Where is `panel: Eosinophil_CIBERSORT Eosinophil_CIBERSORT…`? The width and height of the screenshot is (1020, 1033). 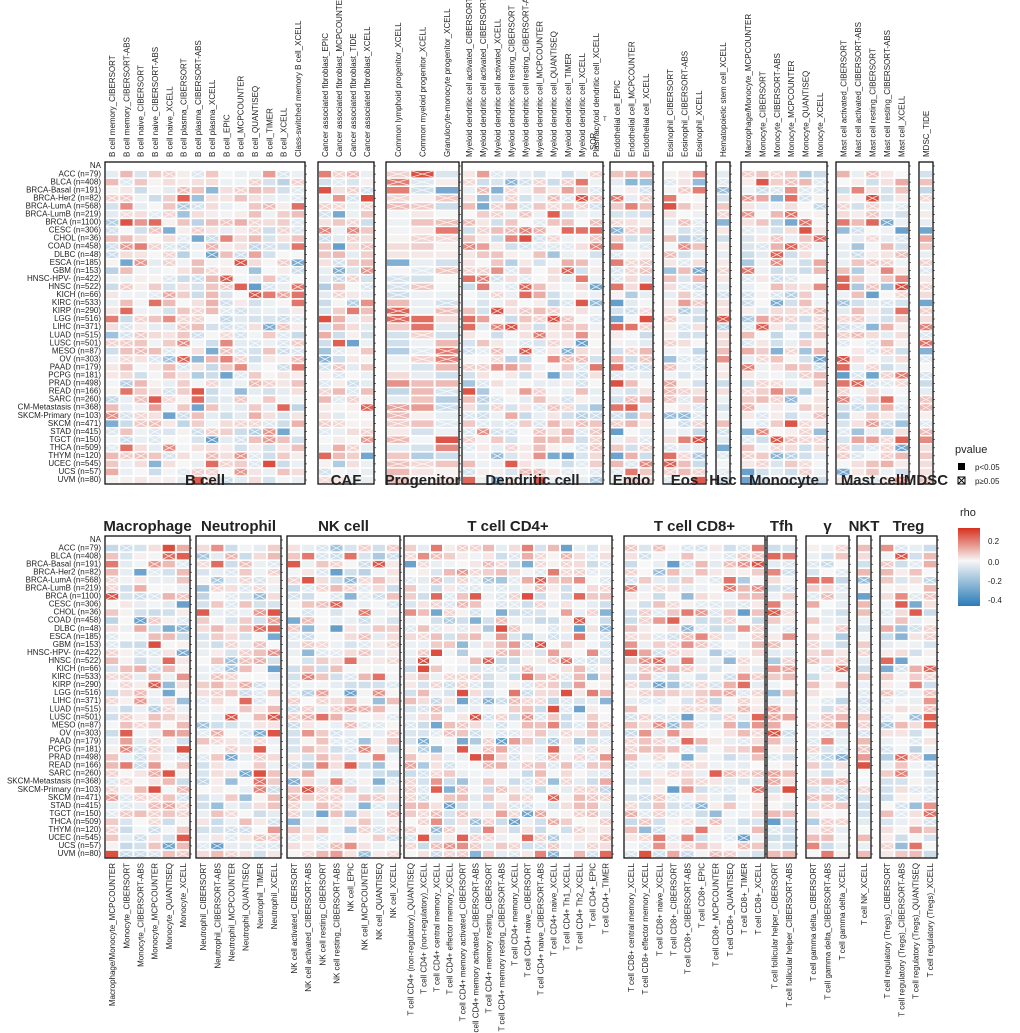 panel: Eosinophil_CIBERSORT Eosinophil_CIBERSORT… is located at coordinates (685, 270).